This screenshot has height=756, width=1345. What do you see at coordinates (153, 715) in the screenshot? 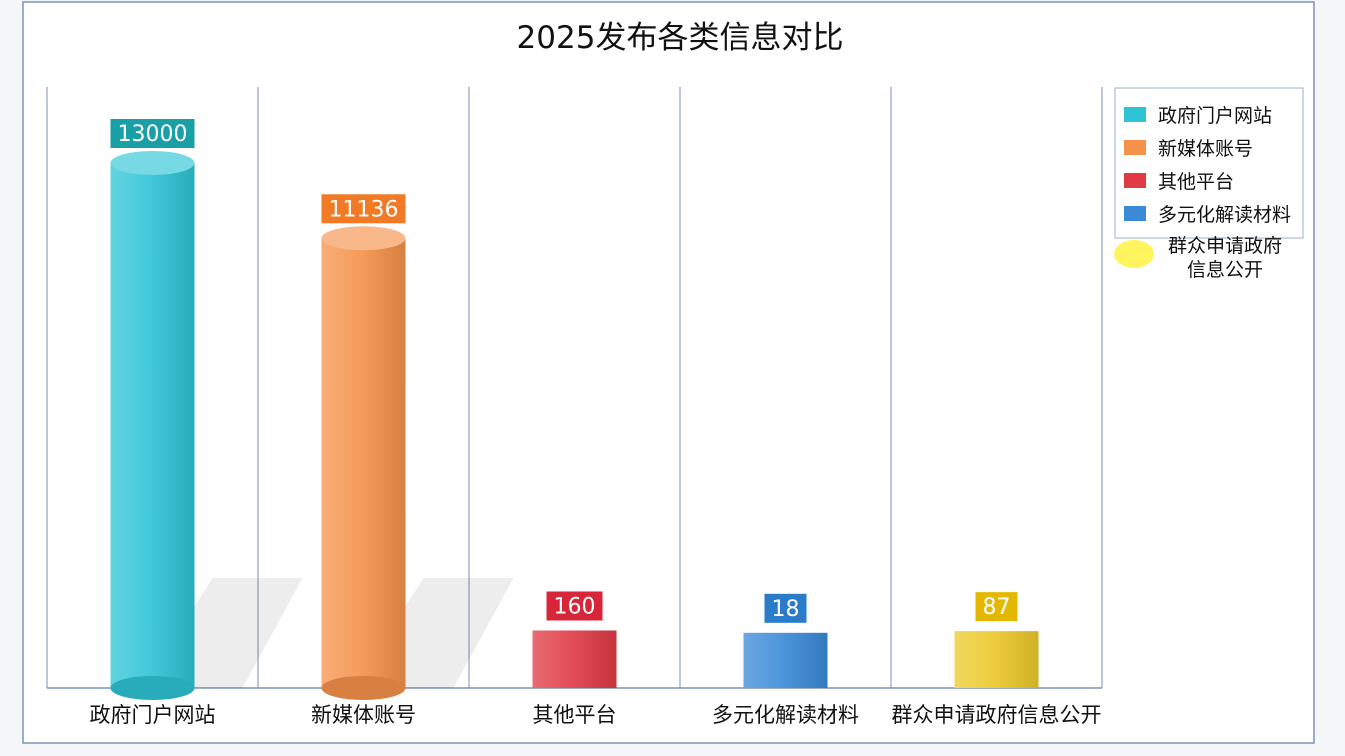
I see `x-tick-label: 政府门户网站` at bounding box center [153, 715].